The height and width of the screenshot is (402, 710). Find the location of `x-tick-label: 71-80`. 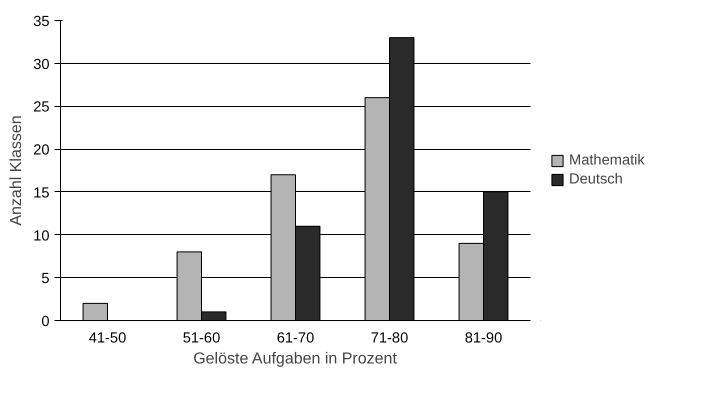

x-tick-label: 71-80 is located at coordinates (389, 338).